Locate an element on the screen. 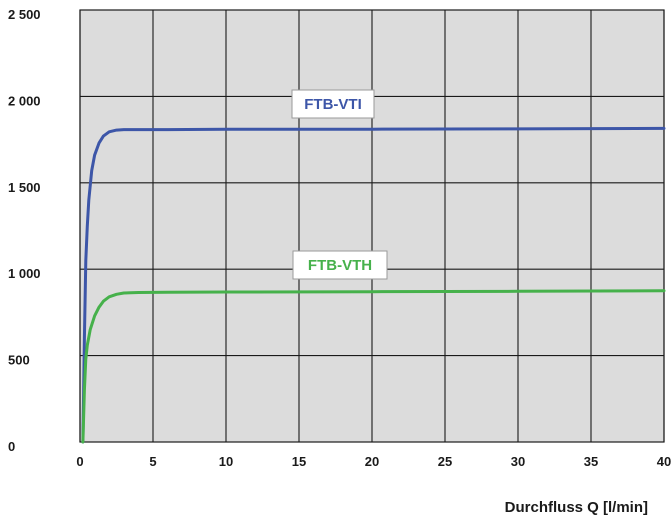 The width and height of the screenshot is (671, 525). series-label: FTB-VTI is located at coordinates (333, 104).